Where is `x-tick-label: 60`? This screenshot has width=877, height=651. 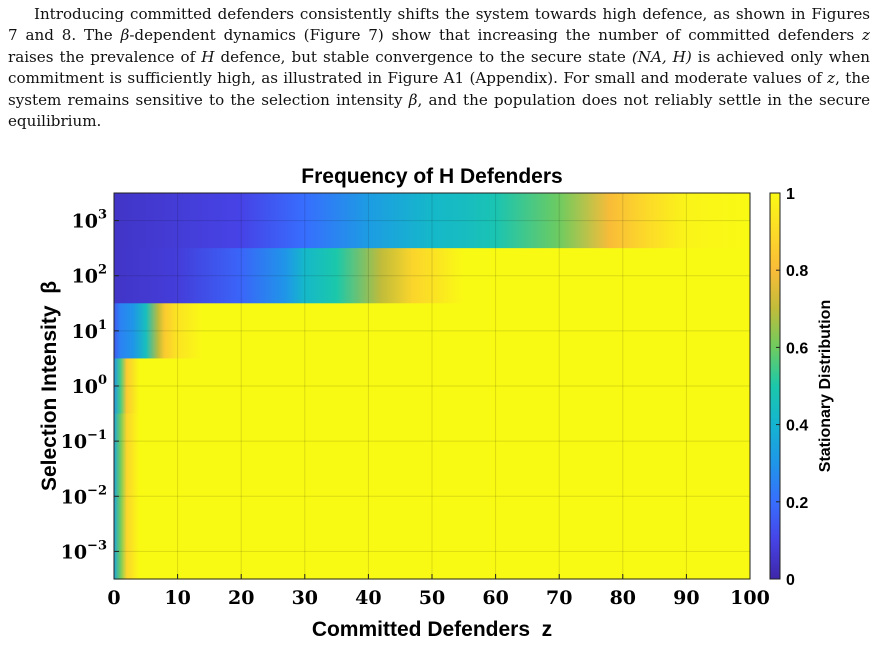
x-tick-label: 60 is located at coordinates (495, 598).